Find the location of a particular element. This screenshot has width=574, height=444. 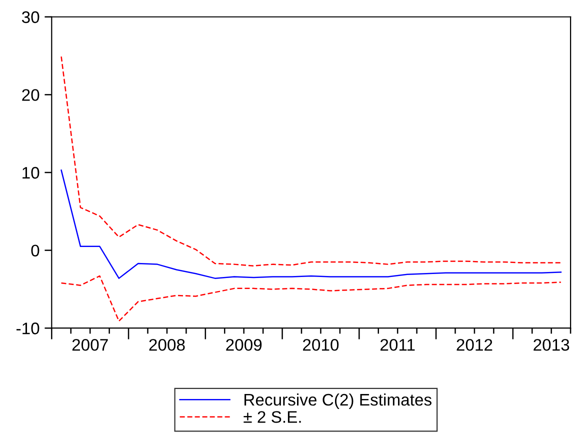

y-tick-label: 20 is located at coordinates (31, 95).